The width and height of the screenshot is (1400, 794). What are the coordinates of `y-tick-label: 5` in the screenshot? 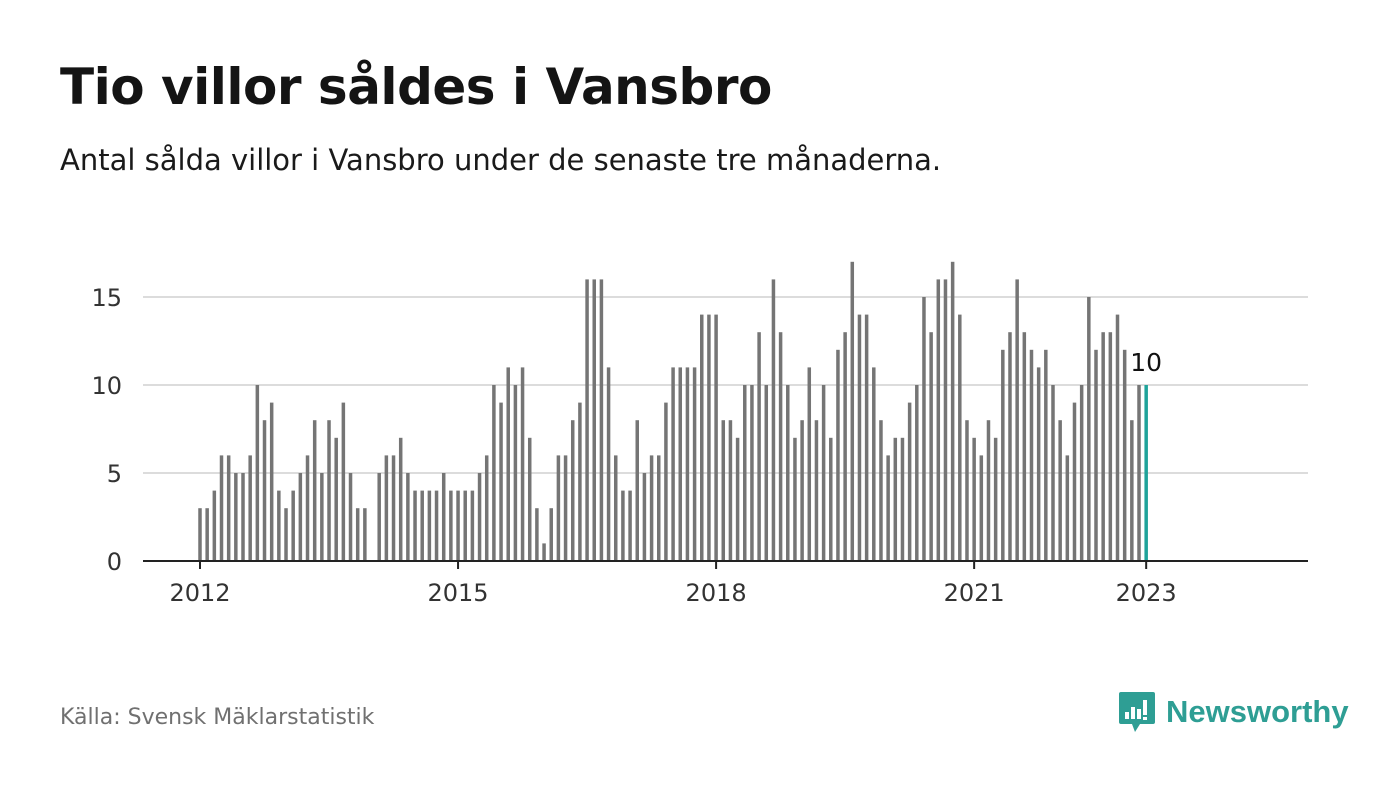 It's located at (114, 474).